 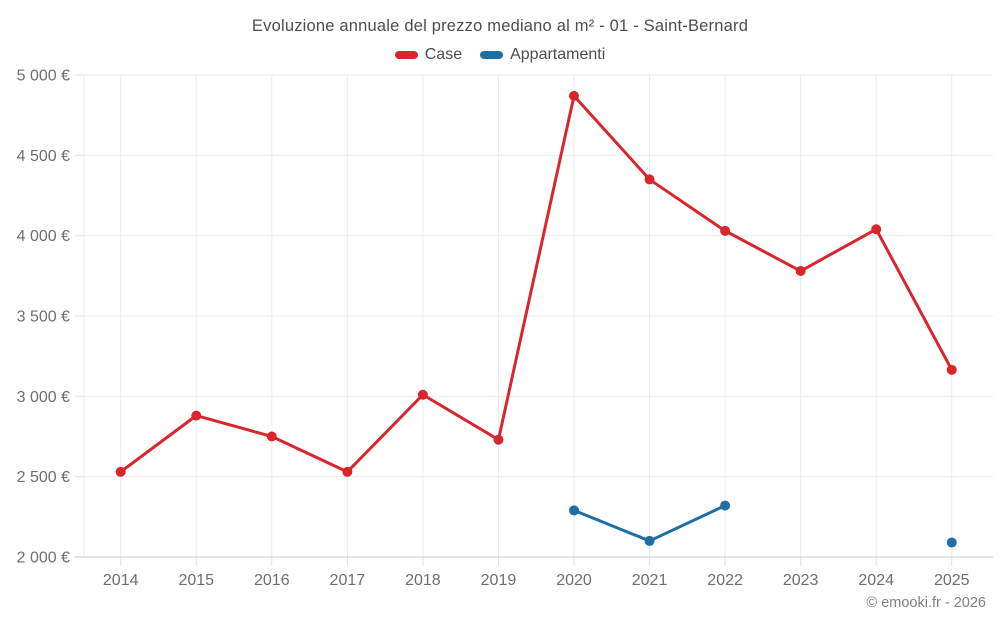 What do you see at coordinates (492, 55) in the screenshot?
I see `legend-swatch-appartamenti-icon` at bounding box center [492, 55].